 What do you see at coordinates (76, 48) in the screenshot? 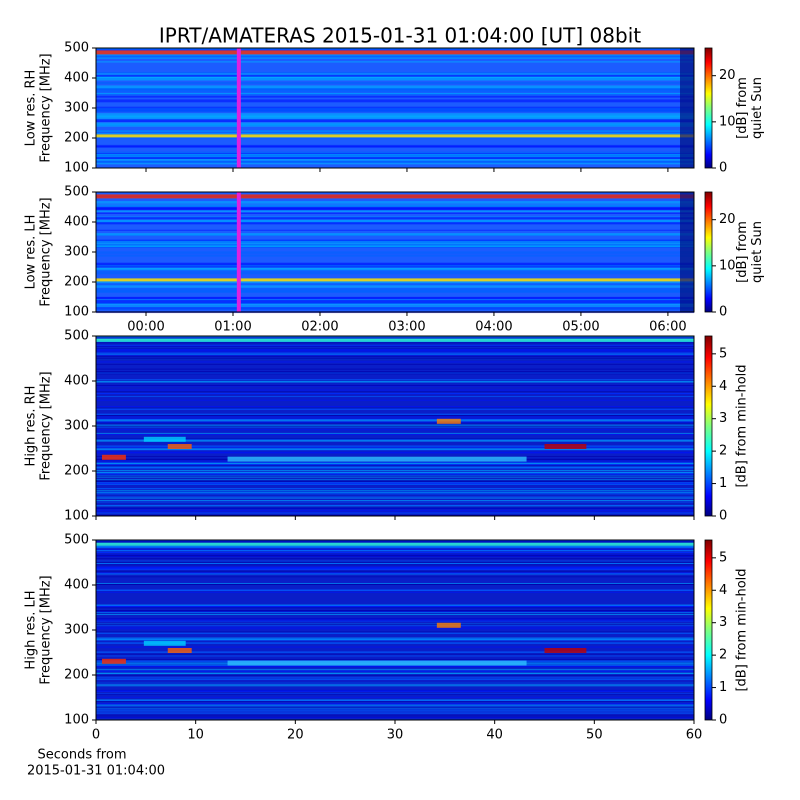
I see `y-tick-label: 500` at bounding box center [76, 48].